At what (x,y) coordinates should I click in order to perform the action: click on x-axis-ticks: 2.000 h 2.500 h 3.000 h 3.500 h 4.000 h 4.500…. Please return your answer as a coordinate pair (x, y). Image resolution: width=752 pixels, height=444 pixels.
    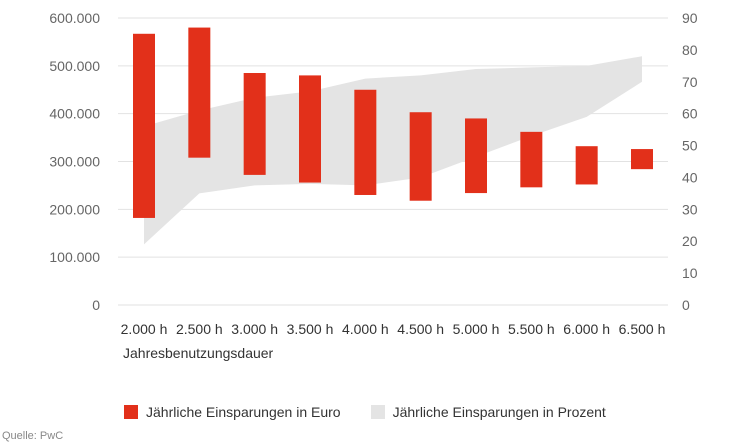
    Looking at the image, I should click on (393, 329).